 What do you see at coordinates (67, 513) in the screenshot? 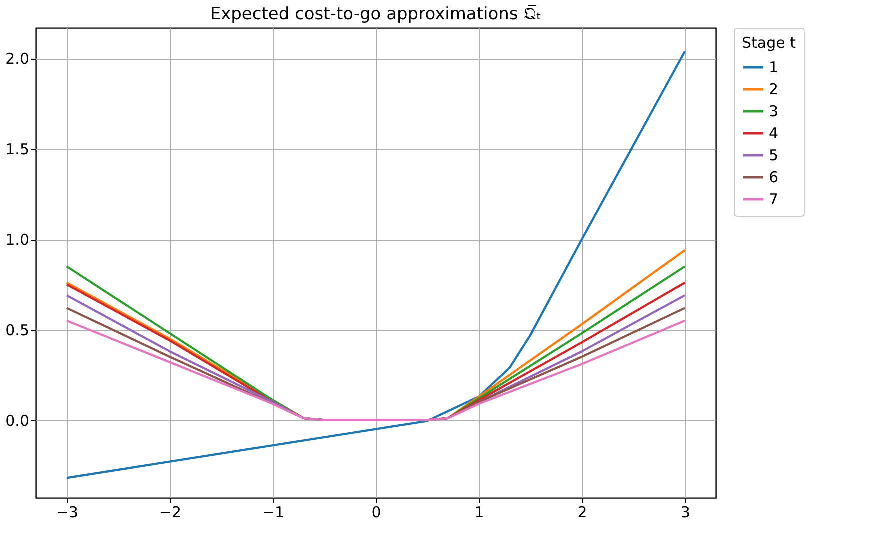
I see `x-tick-label: −3` at bounding box center [67, 513].